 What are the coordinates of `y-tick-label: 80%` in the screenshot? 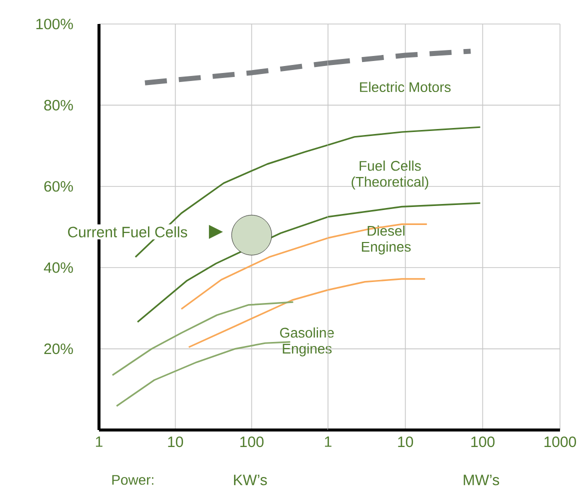 It's located at (58, 105).